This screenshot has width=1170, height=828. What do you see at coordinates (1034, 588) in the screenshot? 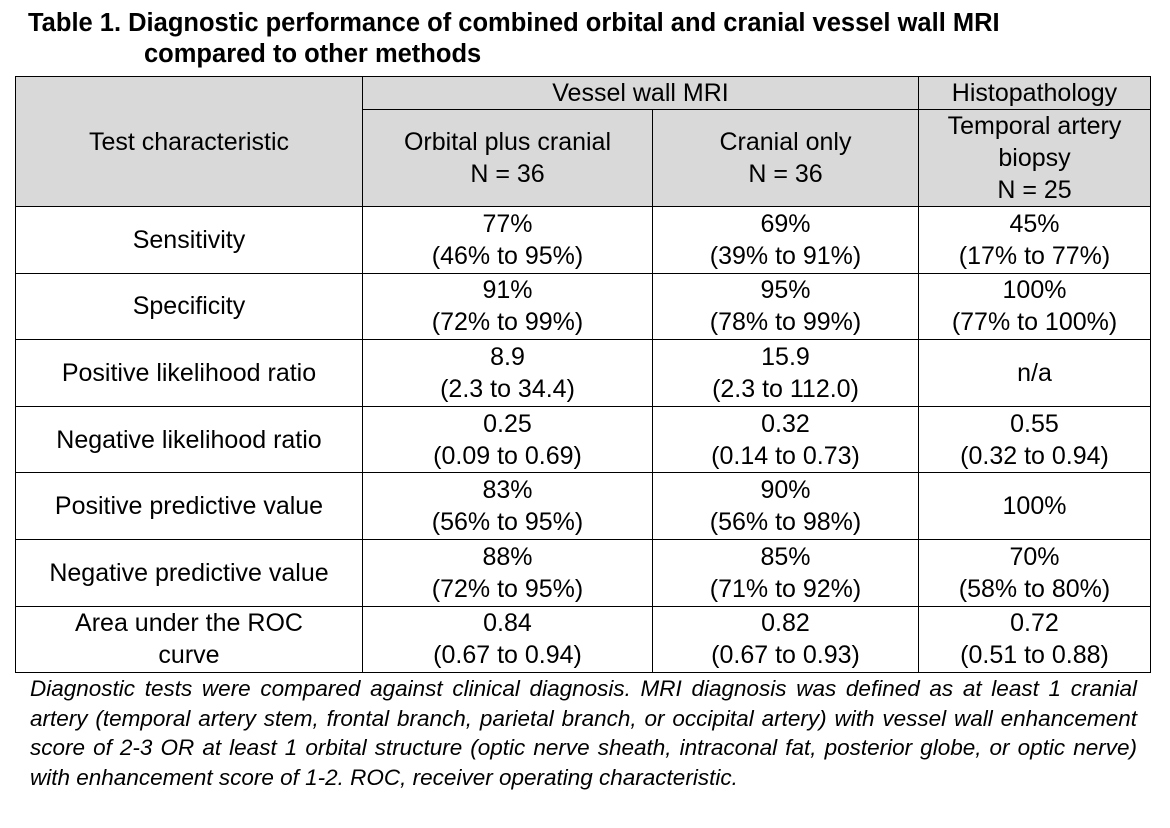
I see `biopsy-value-line: (58% to 80%)` at bounding box center [1034, 588].